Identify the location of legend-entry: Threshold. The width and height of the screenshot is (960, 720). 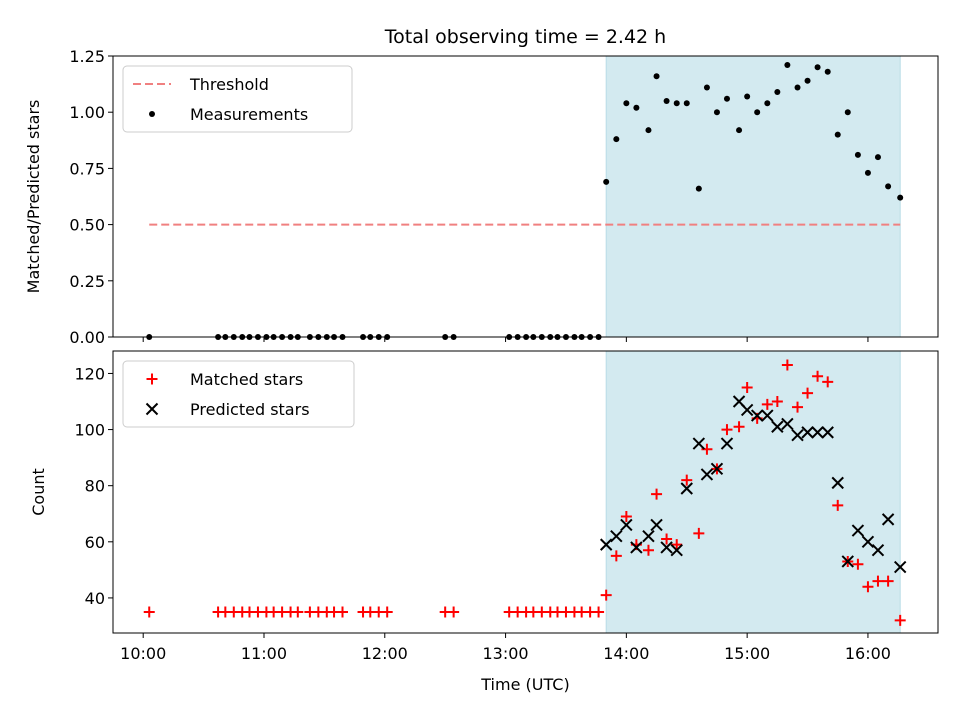
(201, 84).